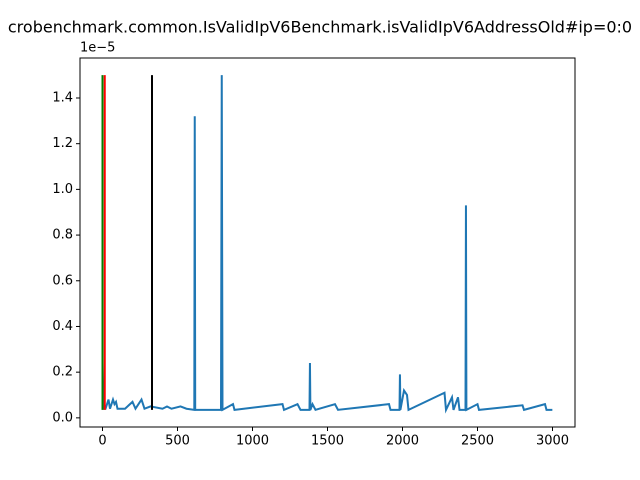 The width and height of the screenshot is (640, 480). What do you see at coordinates (62, 280) in the screenshot?
I see `y-tick-label: 0.6` at bounding box center [62, 280].